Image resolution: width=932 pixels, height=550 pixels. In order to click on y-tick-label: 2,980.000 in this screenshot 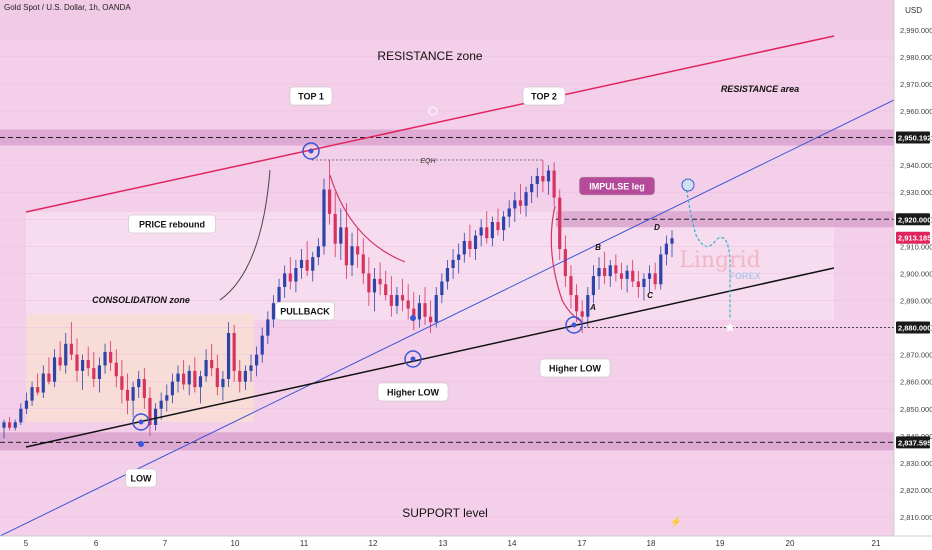, I will do `click(916, 57)`.